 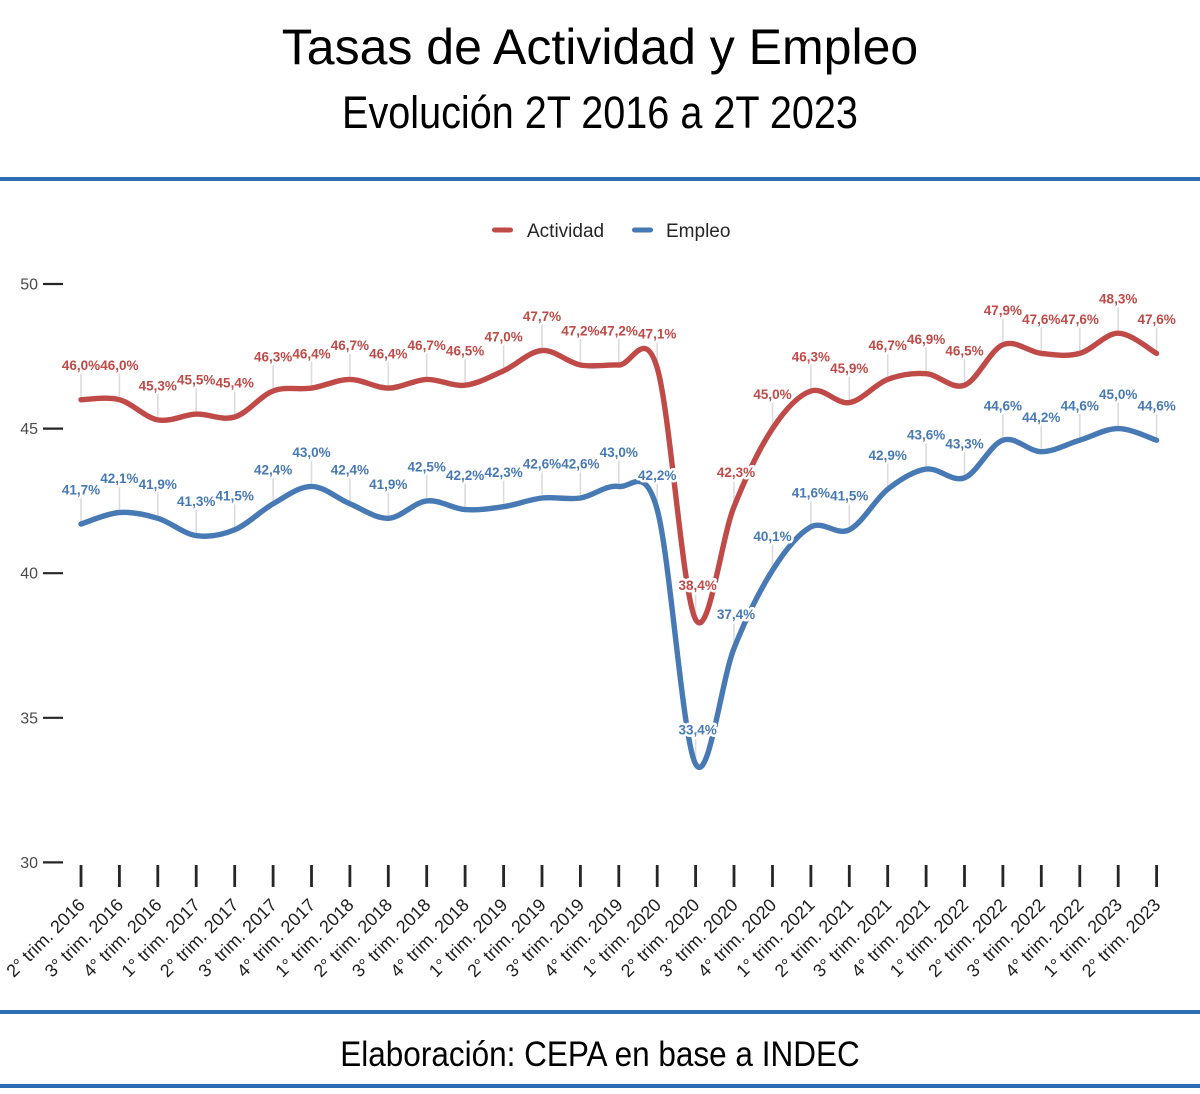 What do you see at coordinates (926, 435) in the screenshot?
I see `svg-text: 43,6%` at bounding box center [926, 435].